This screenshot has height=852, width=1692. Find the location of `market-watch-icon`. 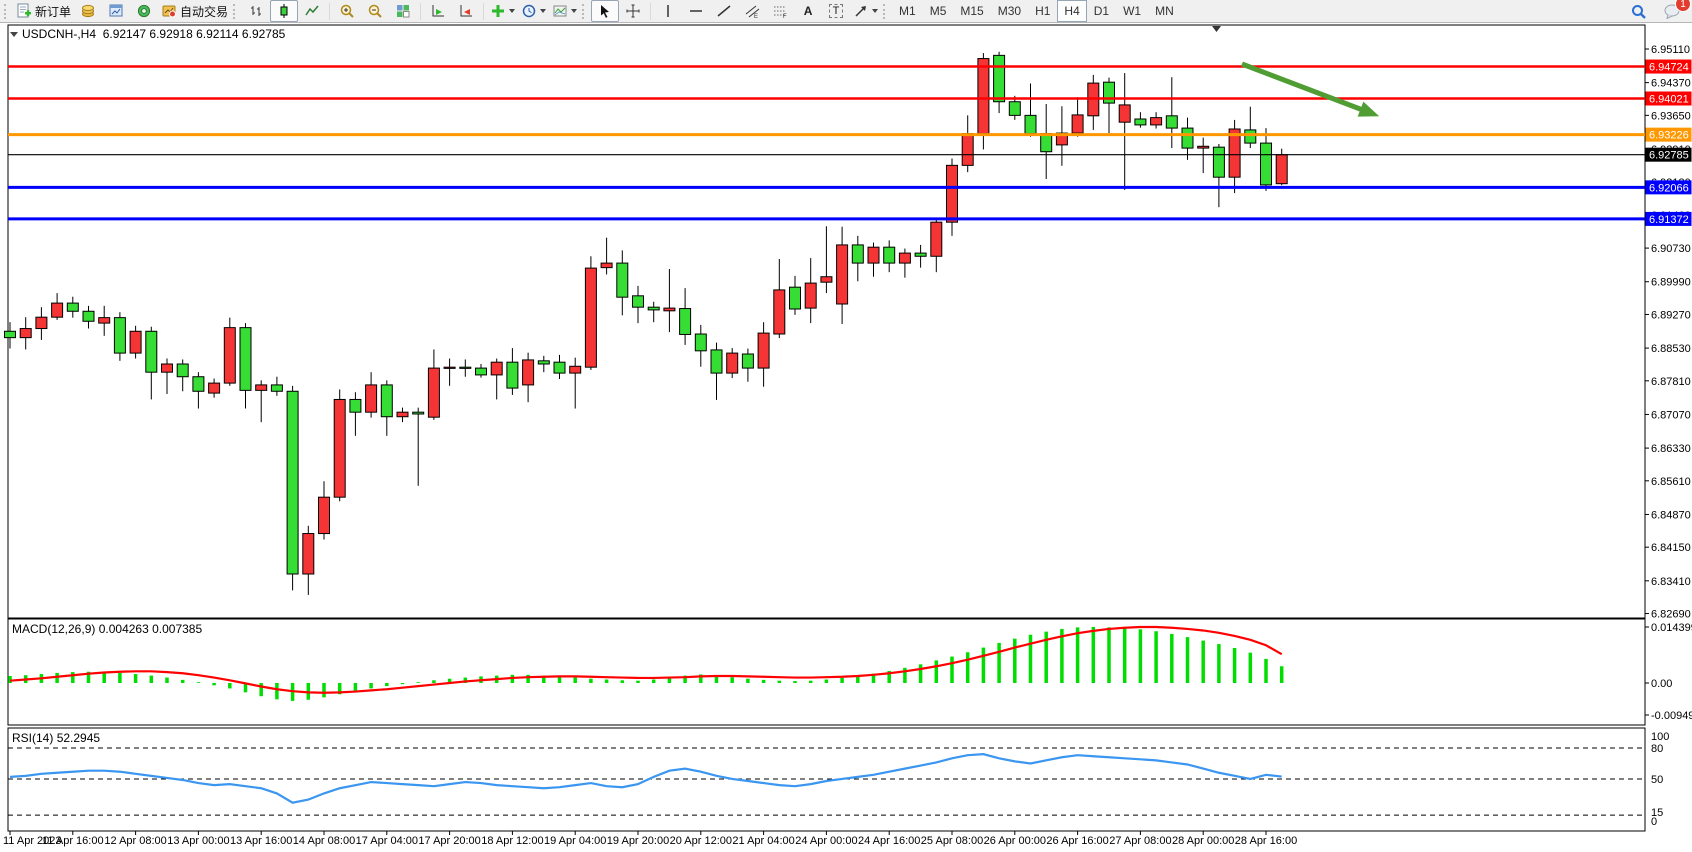

market-watch-icon is located at coordinates (88, 11).